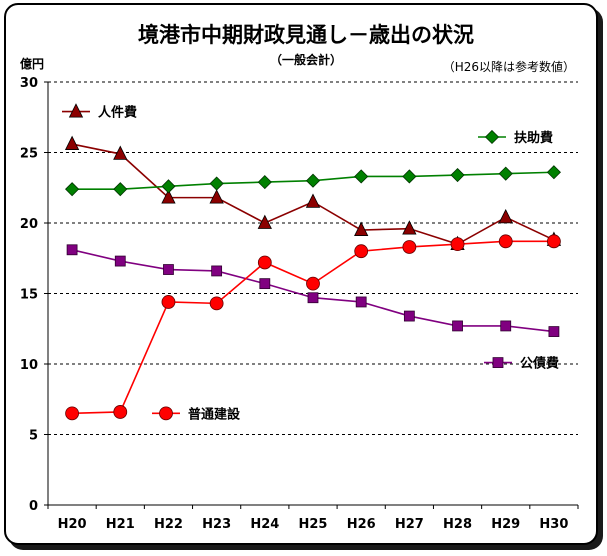 This screenshot has height=556, width=607. What do you see at coordinates (29, 224) in the screenshot?
I see `y-tick-label: 20` at bounding box center [29, 224].